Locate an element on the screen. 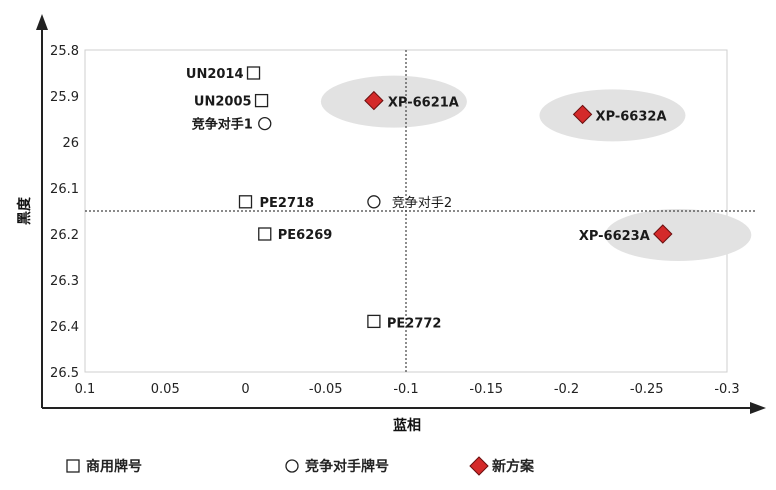 This screenshot has width=776, height=490. x-tick-label: 0.1 is located at coordinates (85, 389).